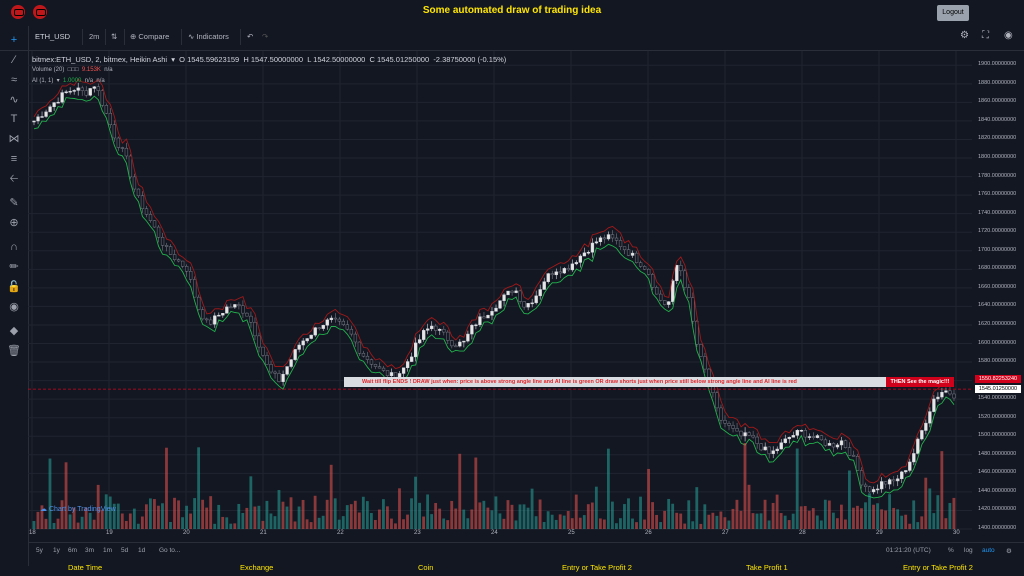 This screenshot has width=1024, height=576. Describe the element at coordinates (725, 533) in the screenshot. I see `time-tick-label: 27` at that location.